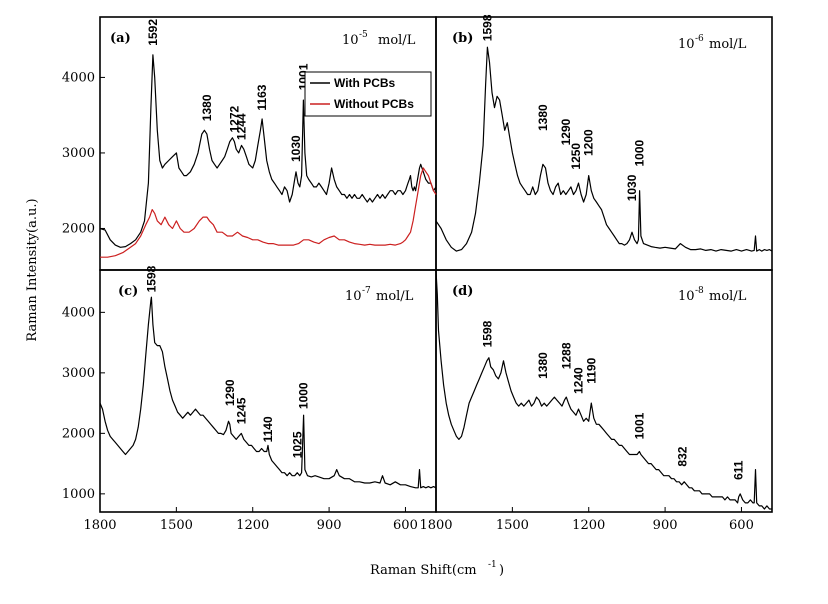  I want to click on panel-d-conc-exp: -8, so click(699, 291).